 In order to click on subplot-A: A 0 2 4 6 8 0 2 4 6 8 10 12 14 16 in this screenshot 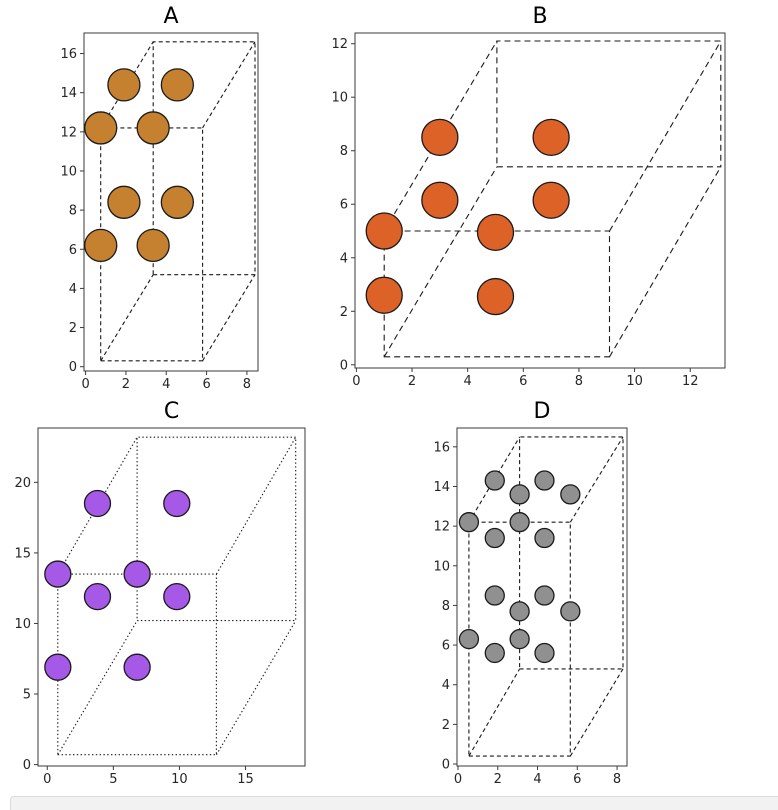, I will do `click(159, 198)`.